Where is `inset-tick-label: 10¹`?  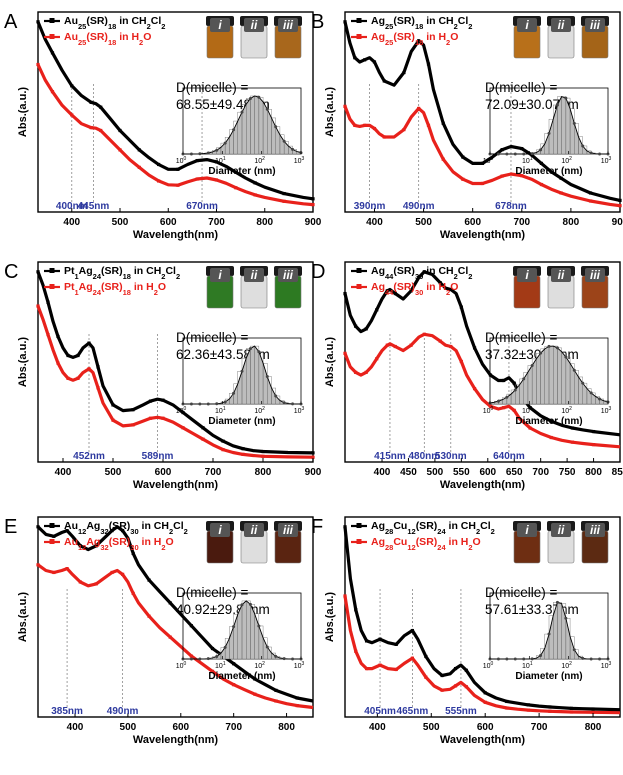
inset-tick-label: 10¹ is located at coordinates (527, 665).